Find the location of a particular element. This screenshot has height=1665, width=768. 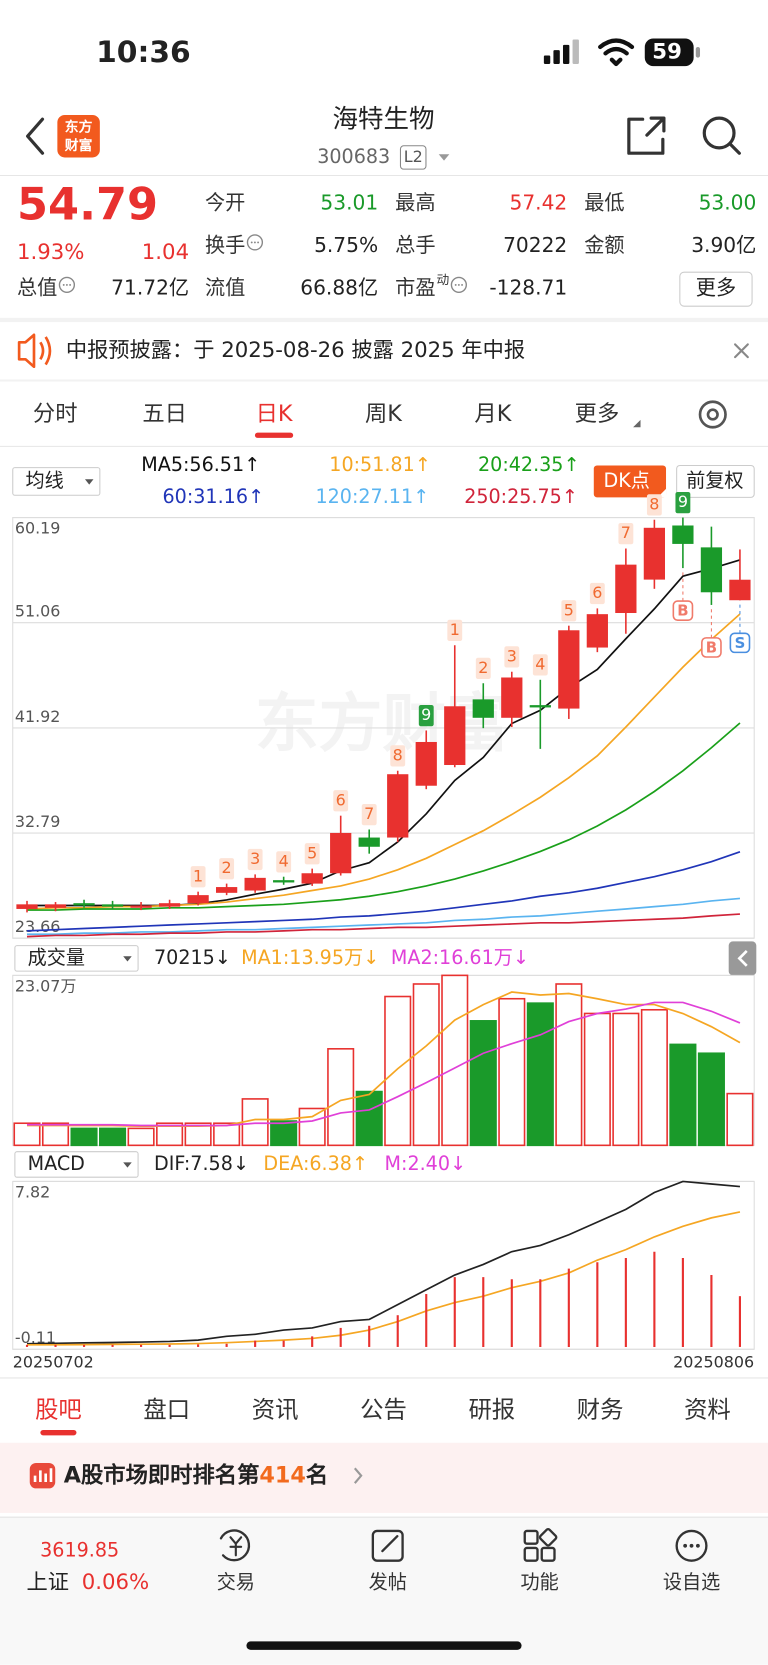

selector-text: MACD is located at coordinates (56, 1163).